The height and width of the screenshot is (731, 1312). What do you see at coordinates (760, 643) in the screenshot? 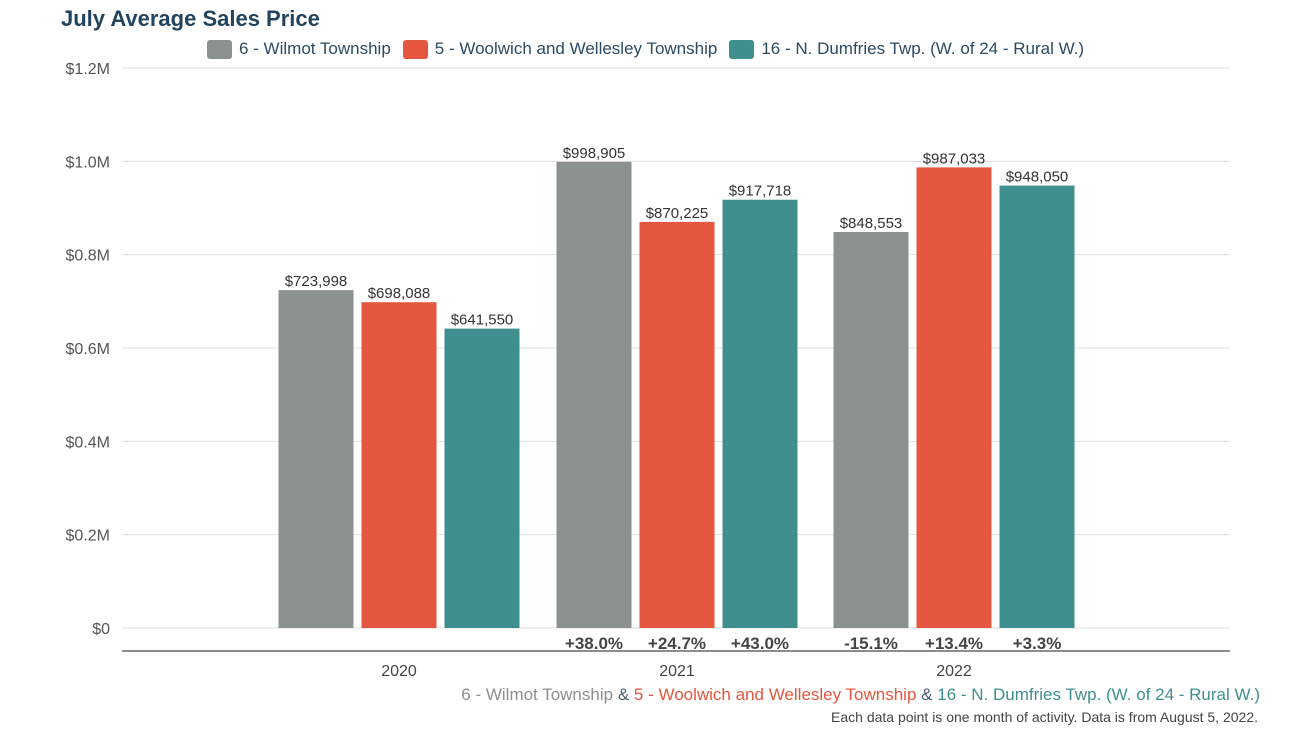
I see `change-label: +43.0%` at bounding box center [760, 643].